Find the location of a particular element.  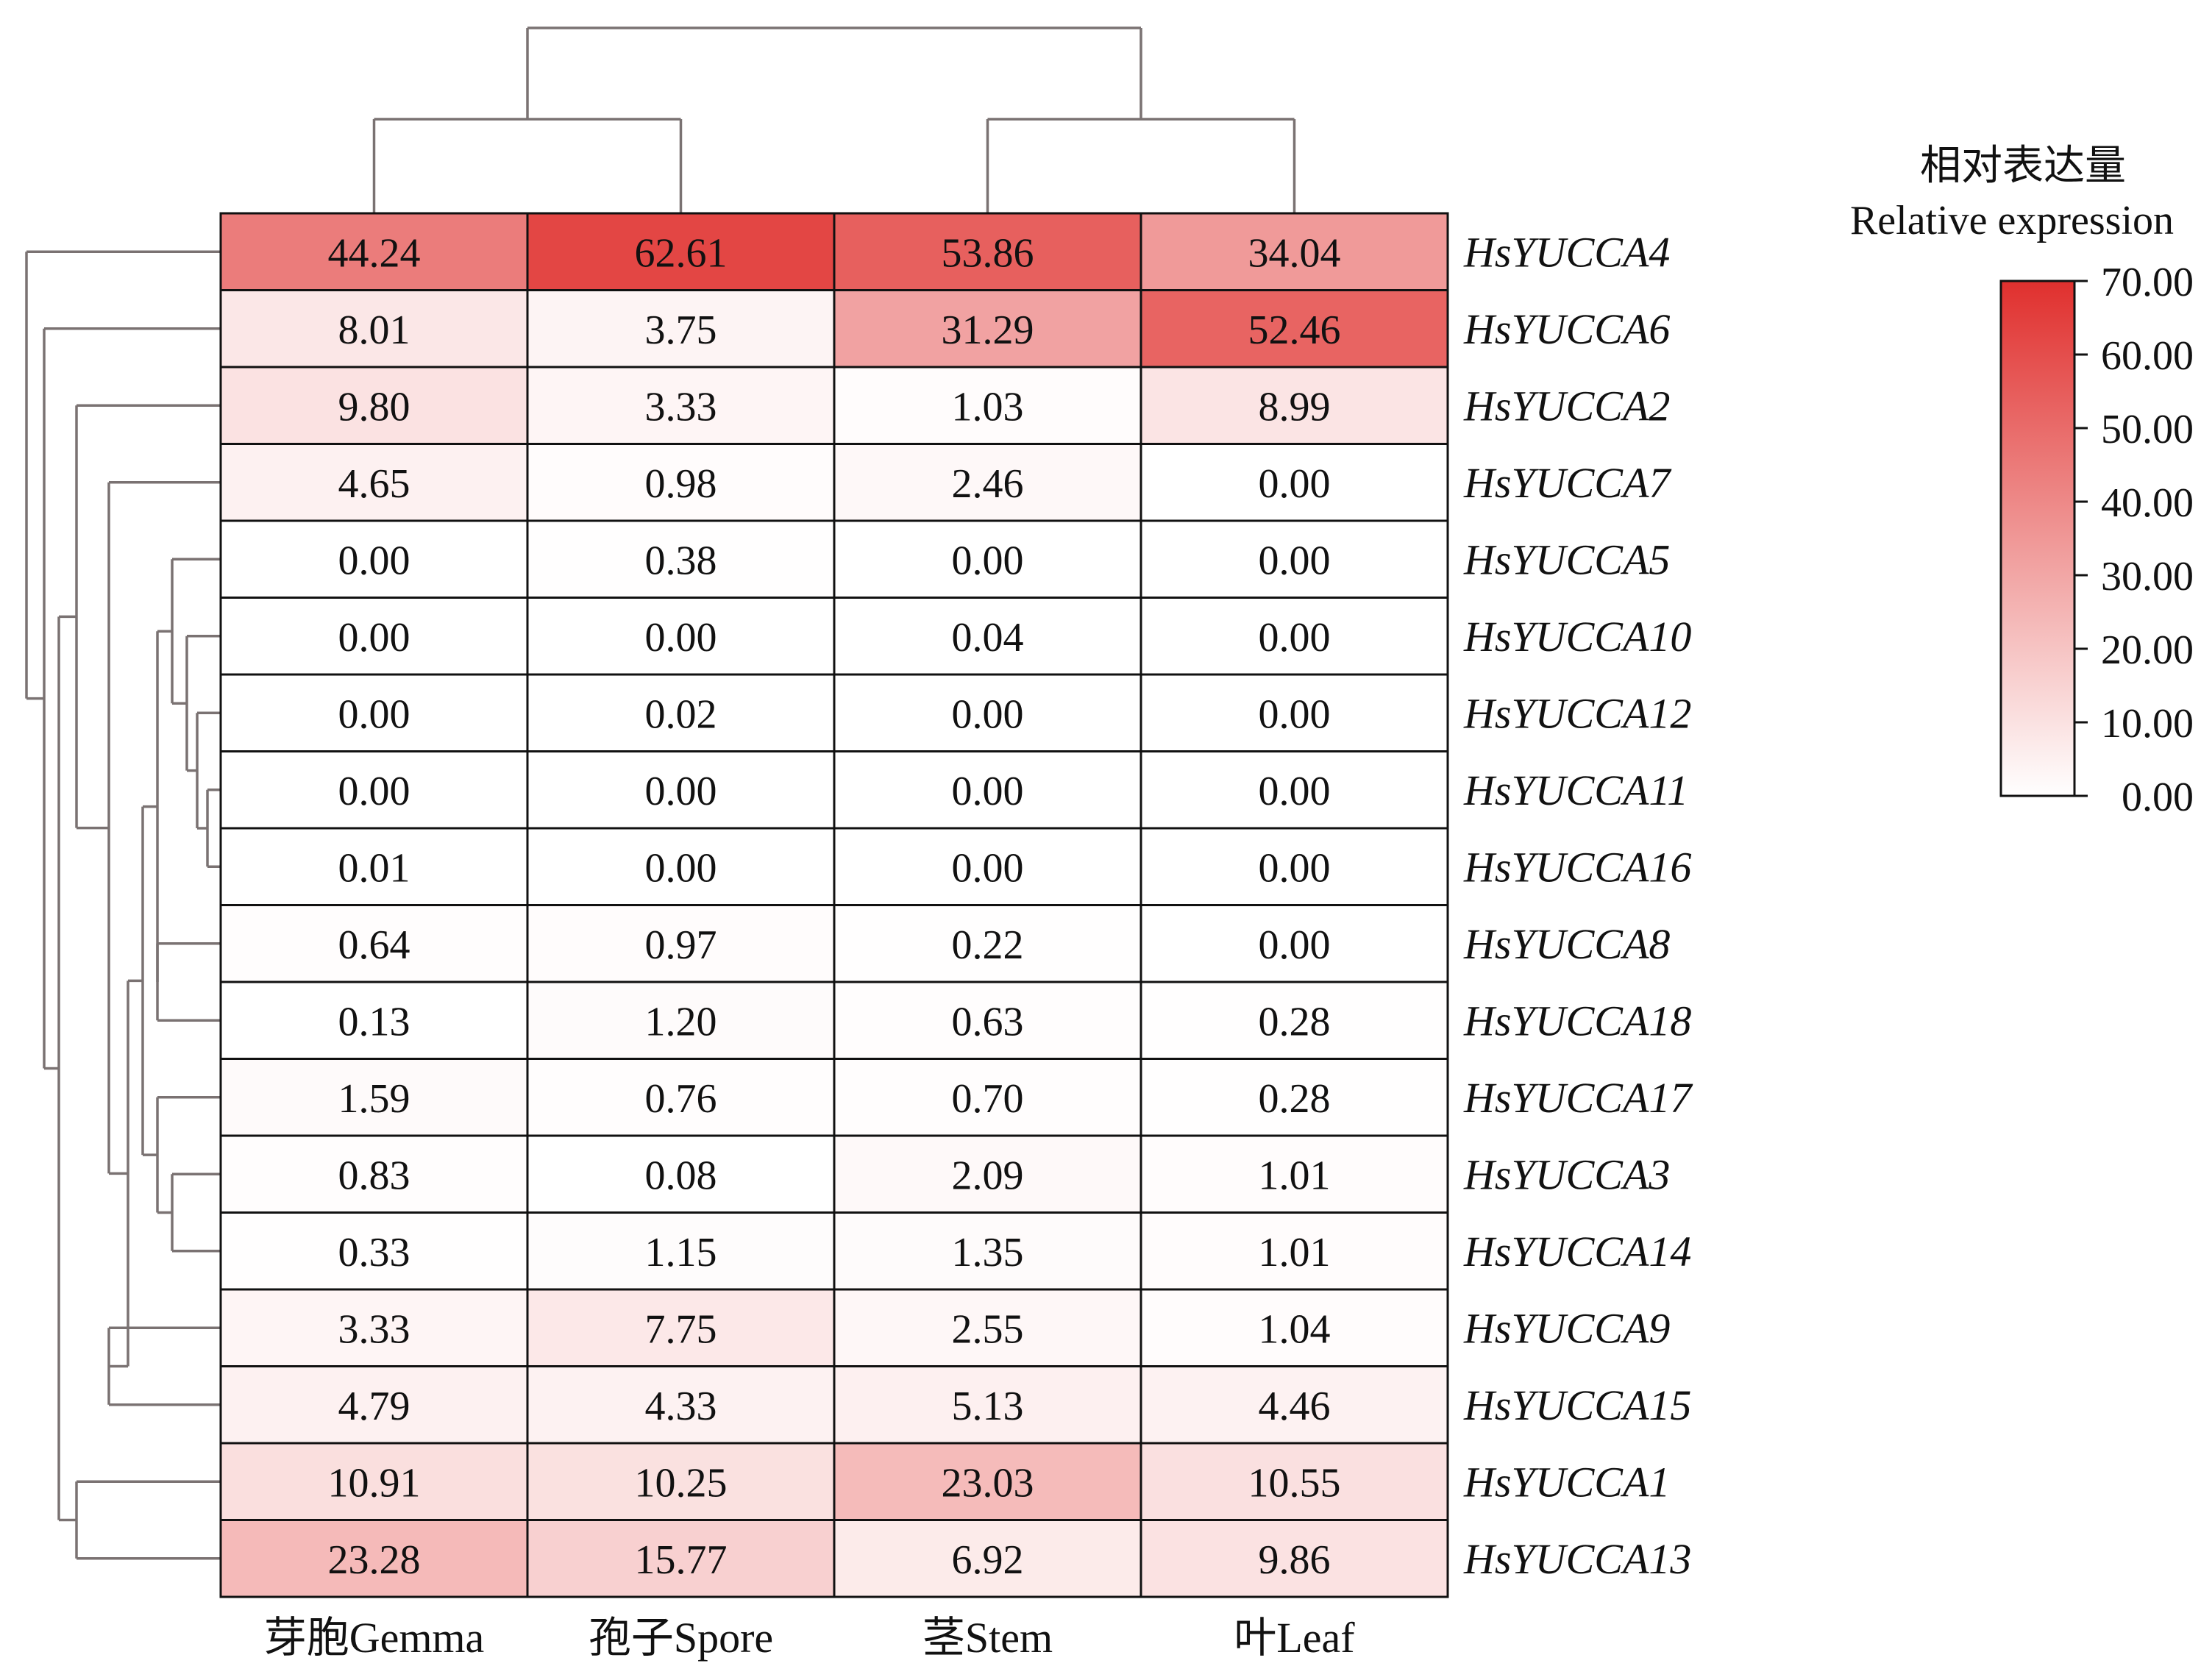

cell-value-label: 10.55 is located at coordinates (1294, 1483).